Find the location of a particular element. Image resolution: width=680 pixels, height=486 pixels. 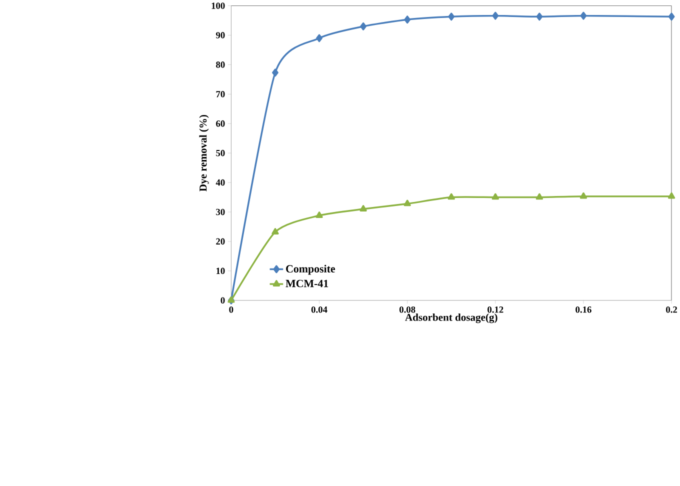

y-axis-title: Dye removal (%) is located at coordinates (204, 153).